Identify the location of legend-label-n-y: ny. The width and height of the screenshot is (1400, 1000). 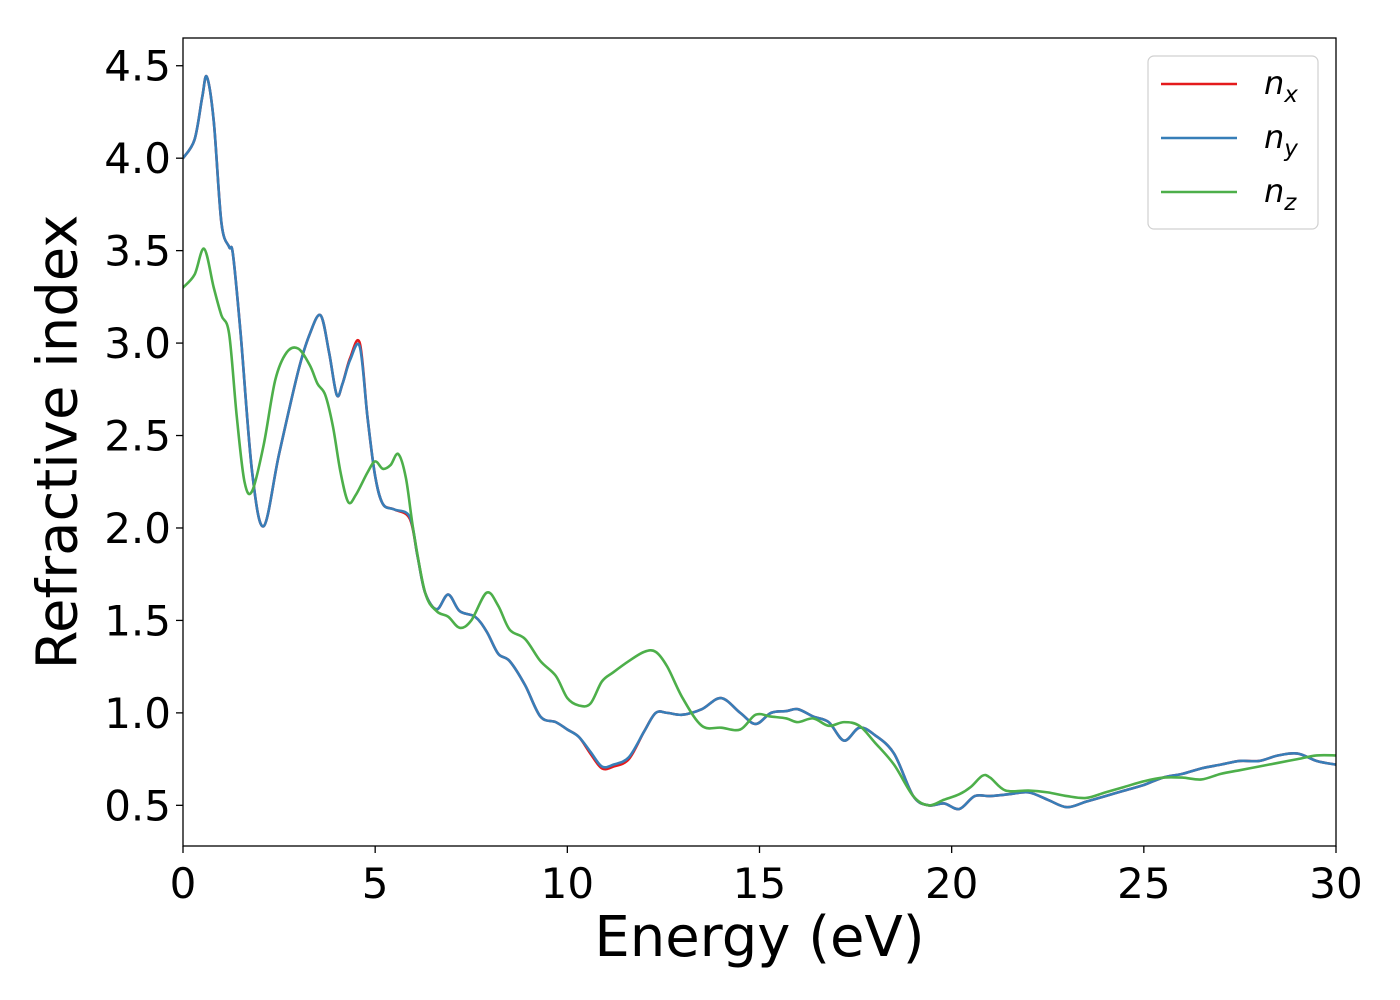
(1281, 140).